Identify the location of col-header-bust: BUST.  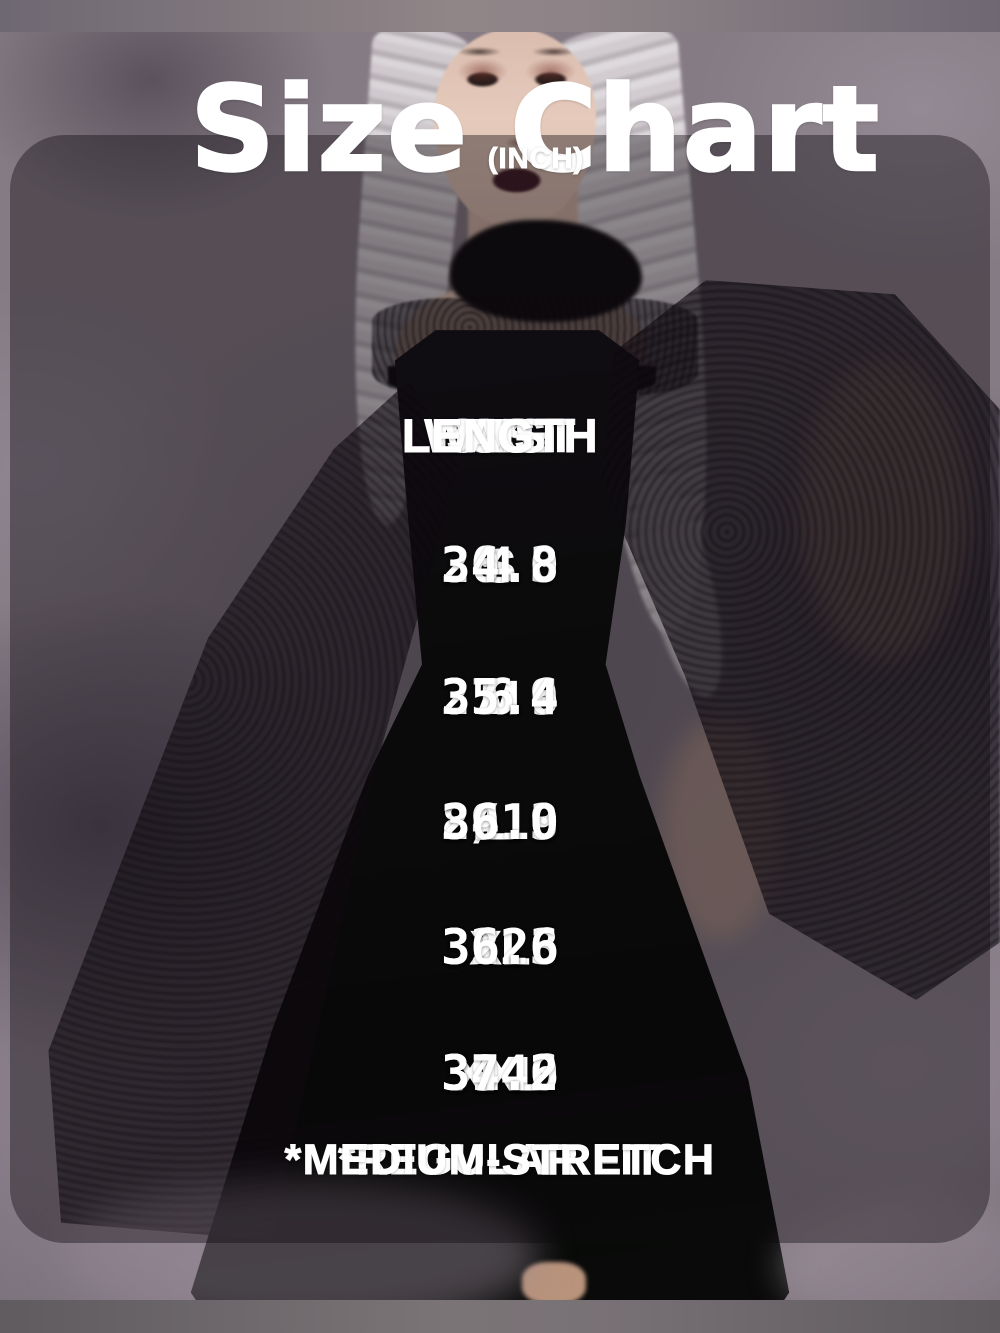
(500, 435).